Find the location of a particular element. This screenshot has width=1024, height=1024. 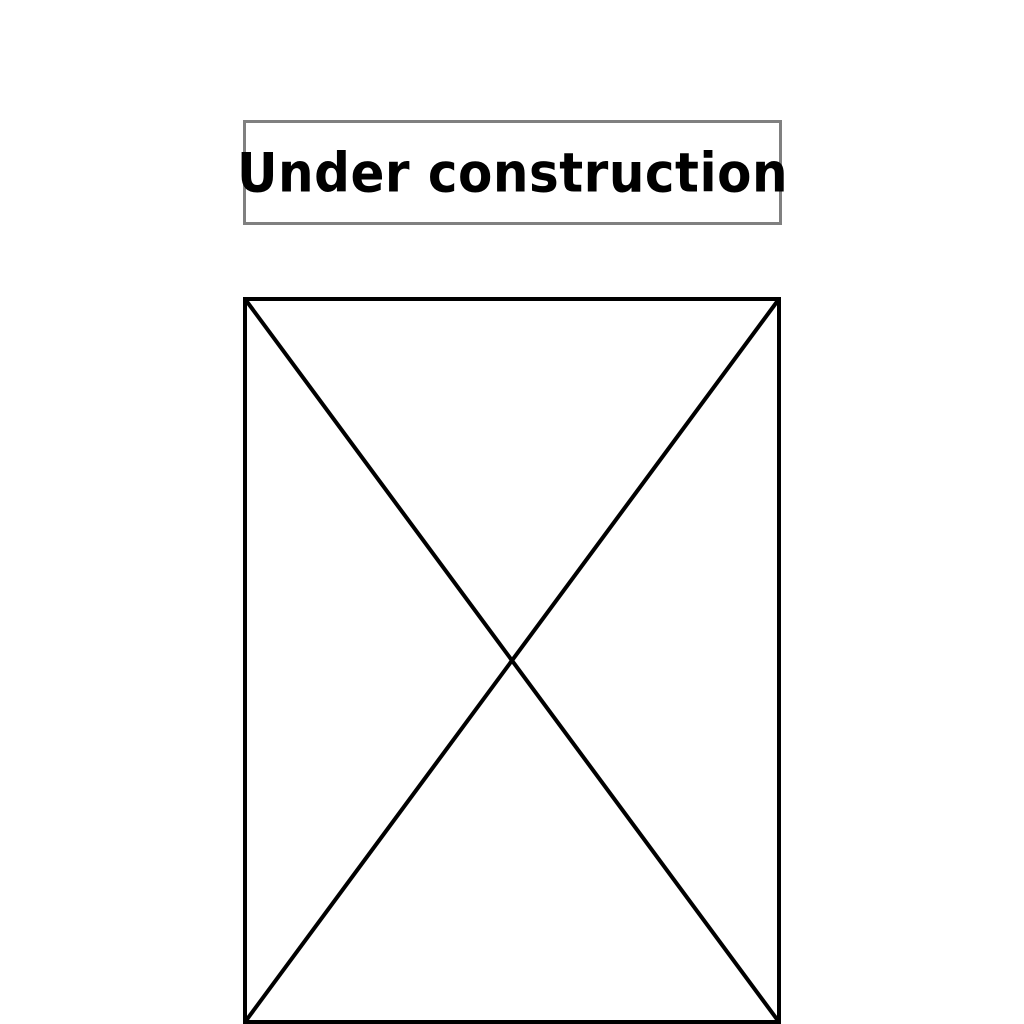

under-construction-banner: Under construction is located at coordinates (512, 172).